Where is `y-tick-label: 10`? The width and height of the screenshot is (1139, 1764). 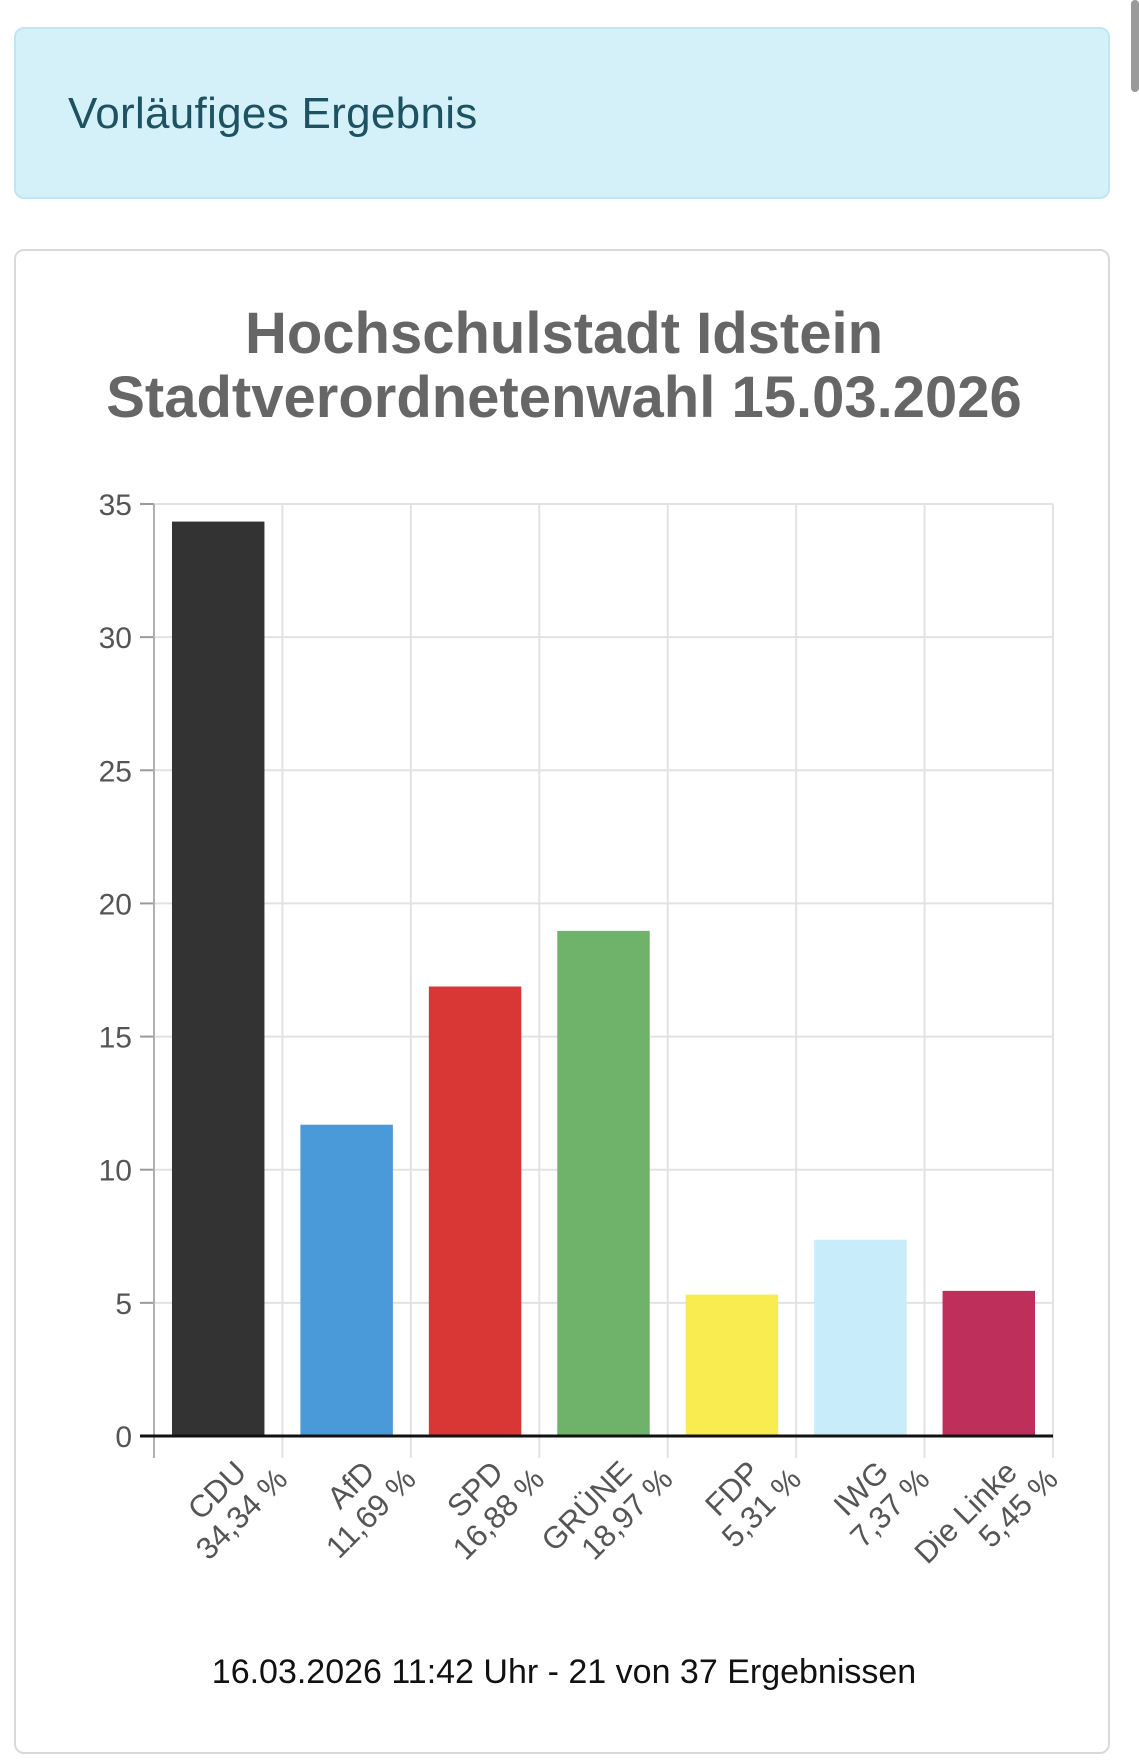
y-tick-label: 10 is located at coordinates (115, 1171).